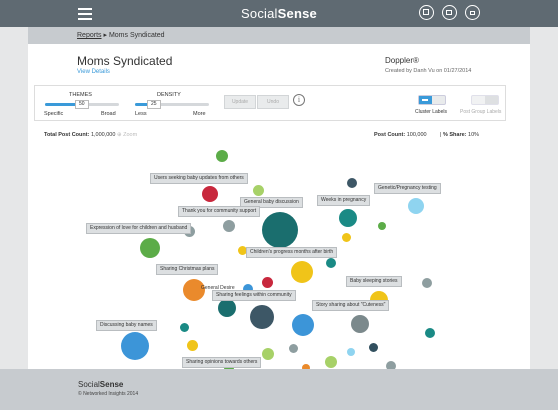 This screenshot has height=410, width=558. Describe the element at coordinates (85, 14) in the screenshot. I see `hamburger-menu-icon` at that location.